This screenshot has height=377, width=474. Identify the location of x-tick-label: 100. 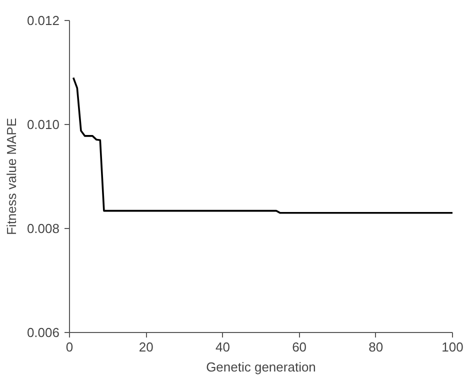
(453, 347).